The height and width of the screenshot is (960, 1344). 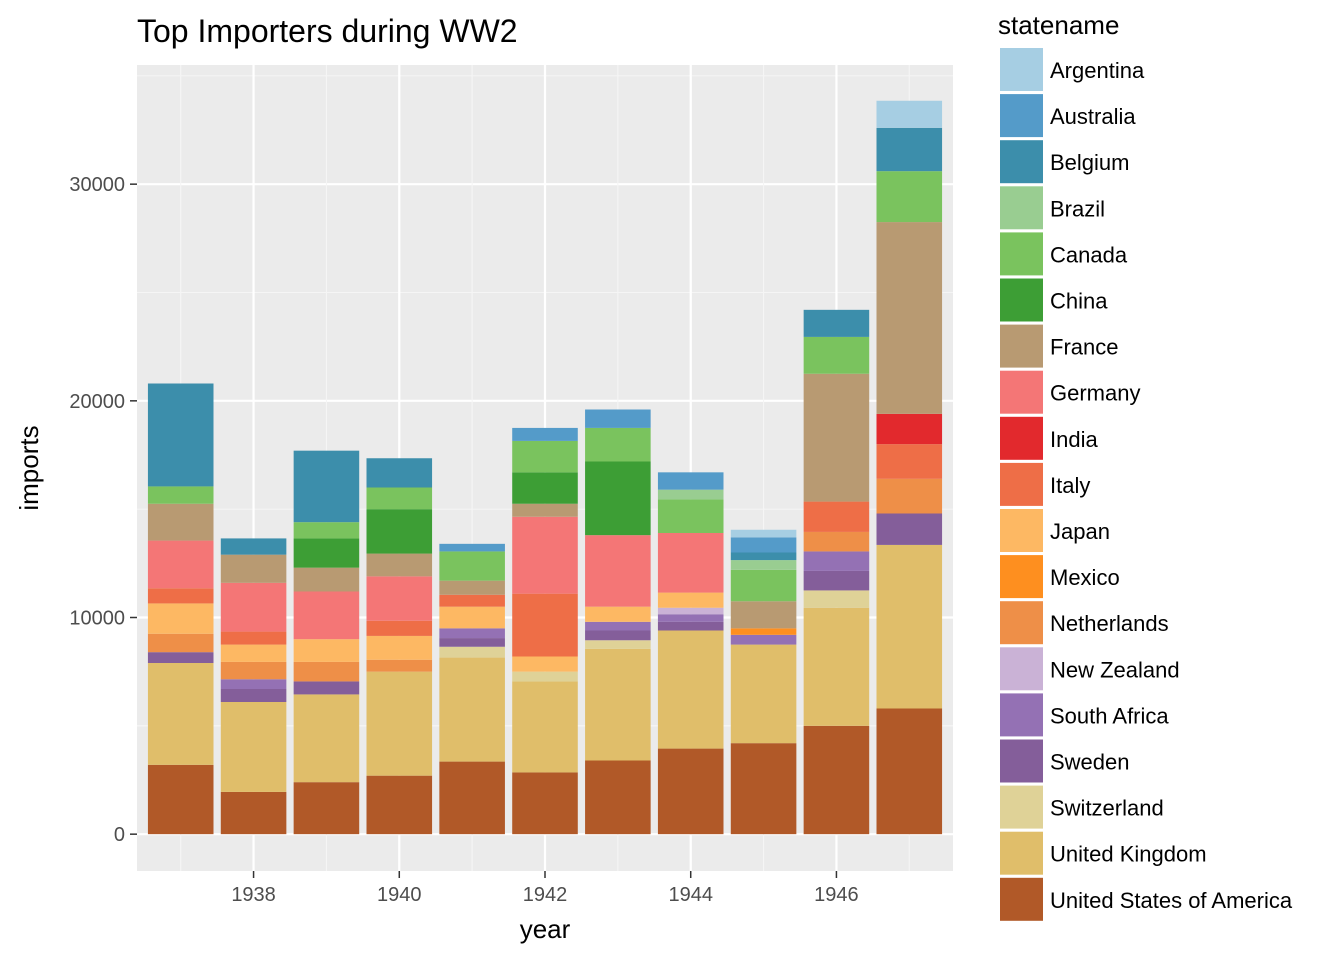 I want to click on x-tick-label: 1944, so click(x=690, y=895).